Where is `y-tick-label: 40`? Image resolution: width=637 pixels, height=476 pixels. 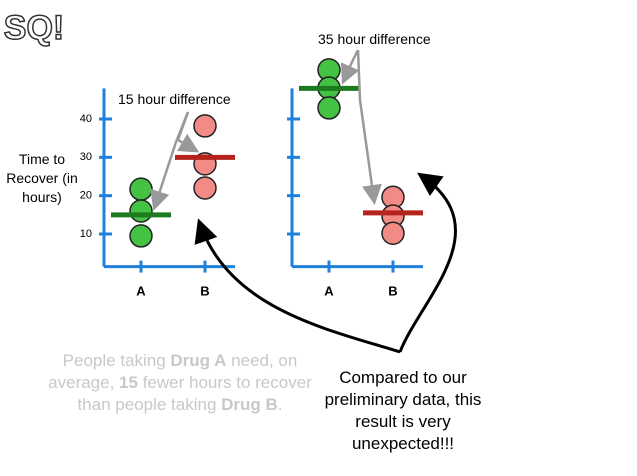
y-tick-label: 40 is located at coordinates (86, 119).